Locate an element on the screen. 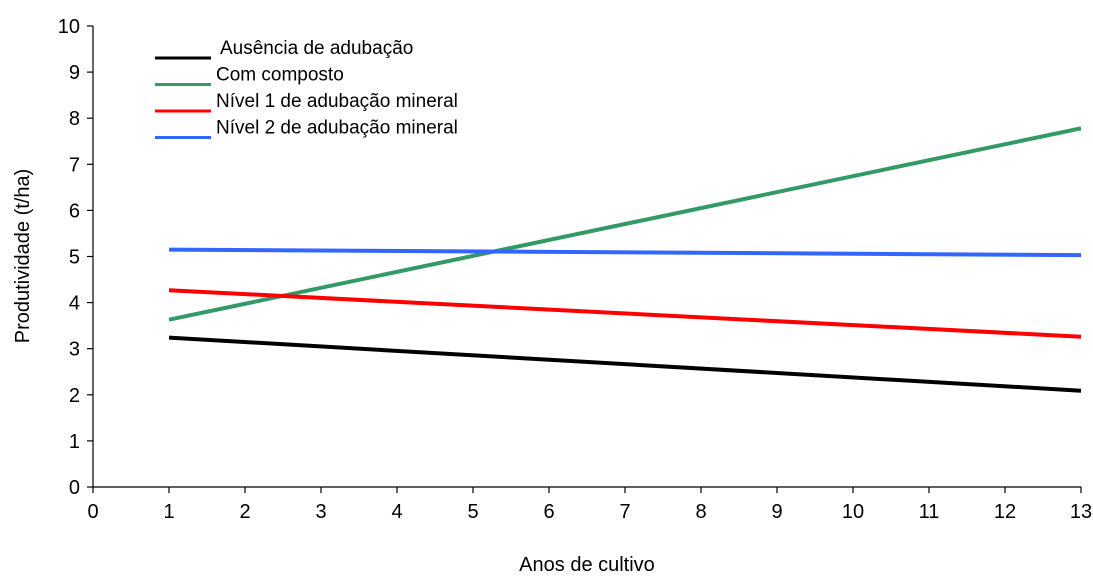 This screenshot has height=579, width=1093. y-tick-label: 4 is located at coordinates (74, 304).